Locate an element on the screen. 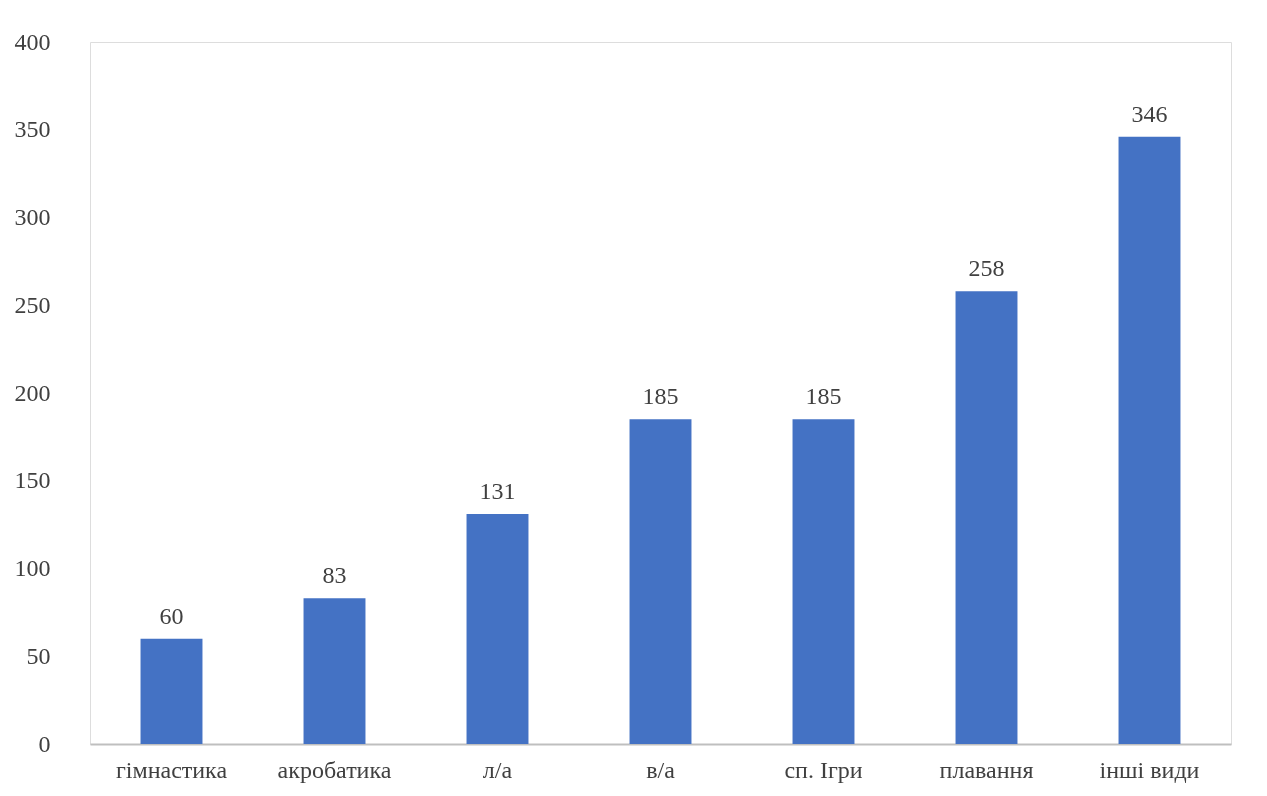  y-tick-label: 200 is located at coordinates (32, 392).